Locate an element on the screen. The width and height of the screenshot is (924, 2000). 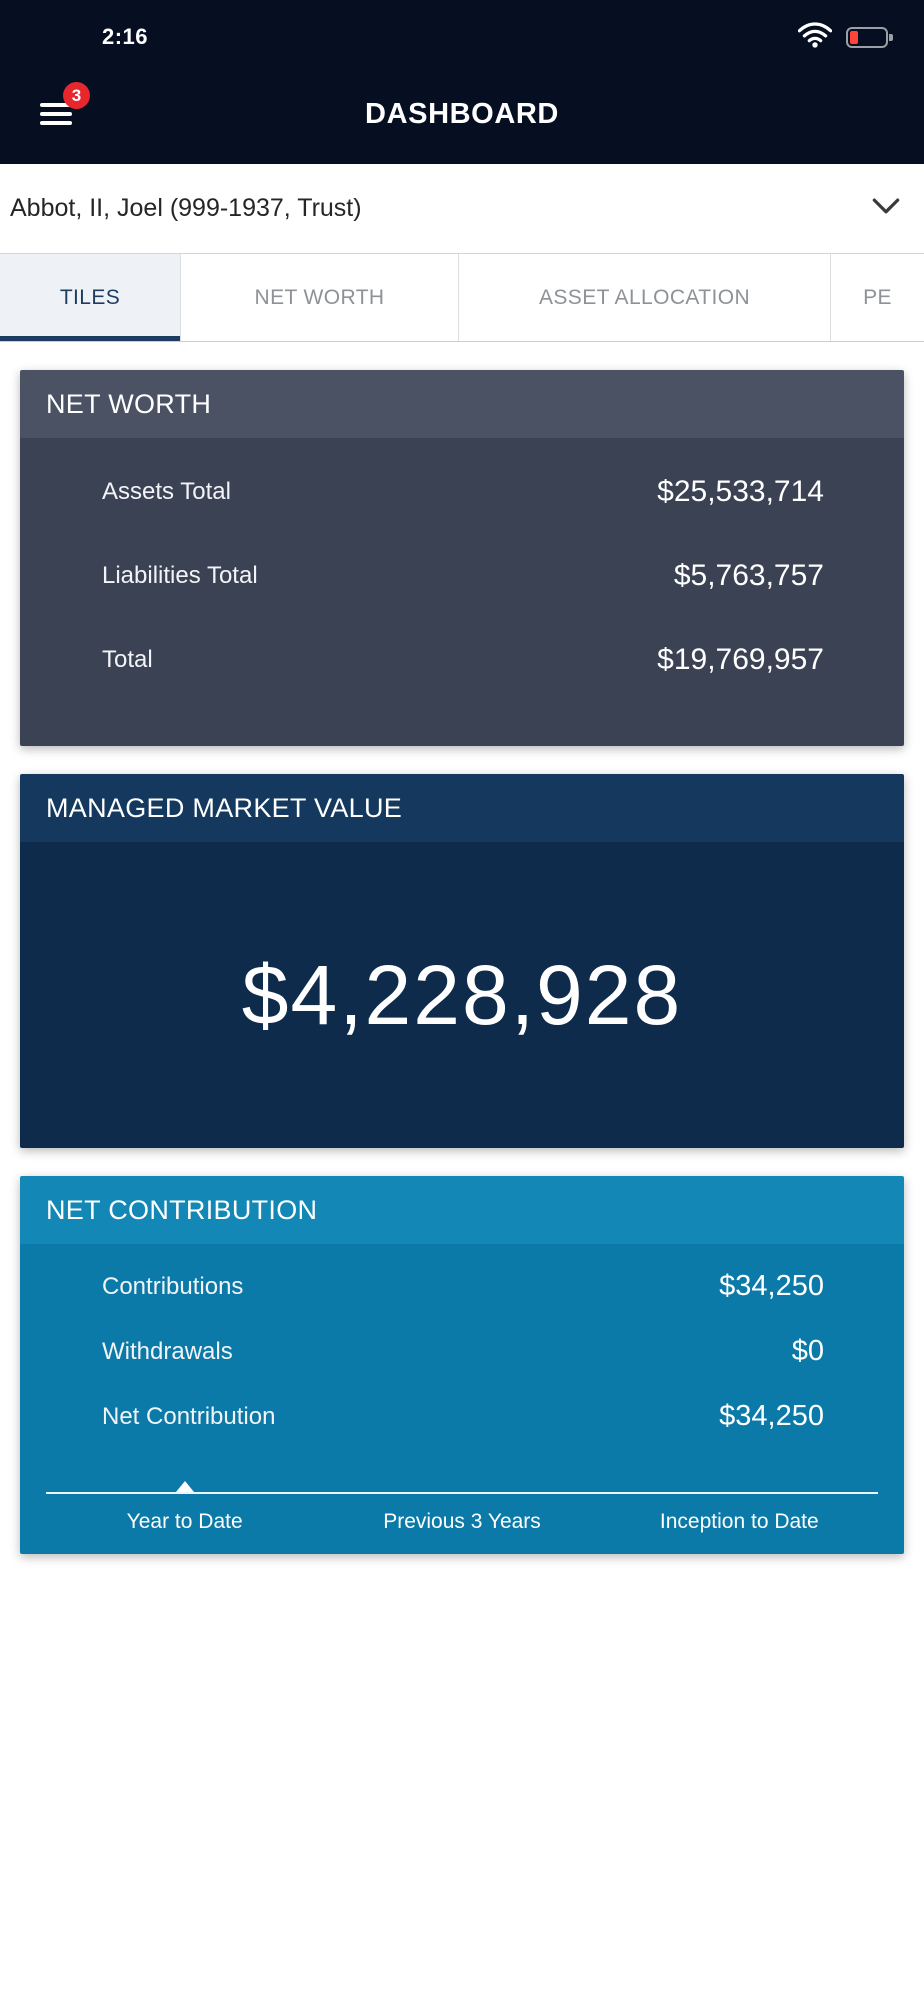
notification-badge: 3 is located at coordinates (76, 95).